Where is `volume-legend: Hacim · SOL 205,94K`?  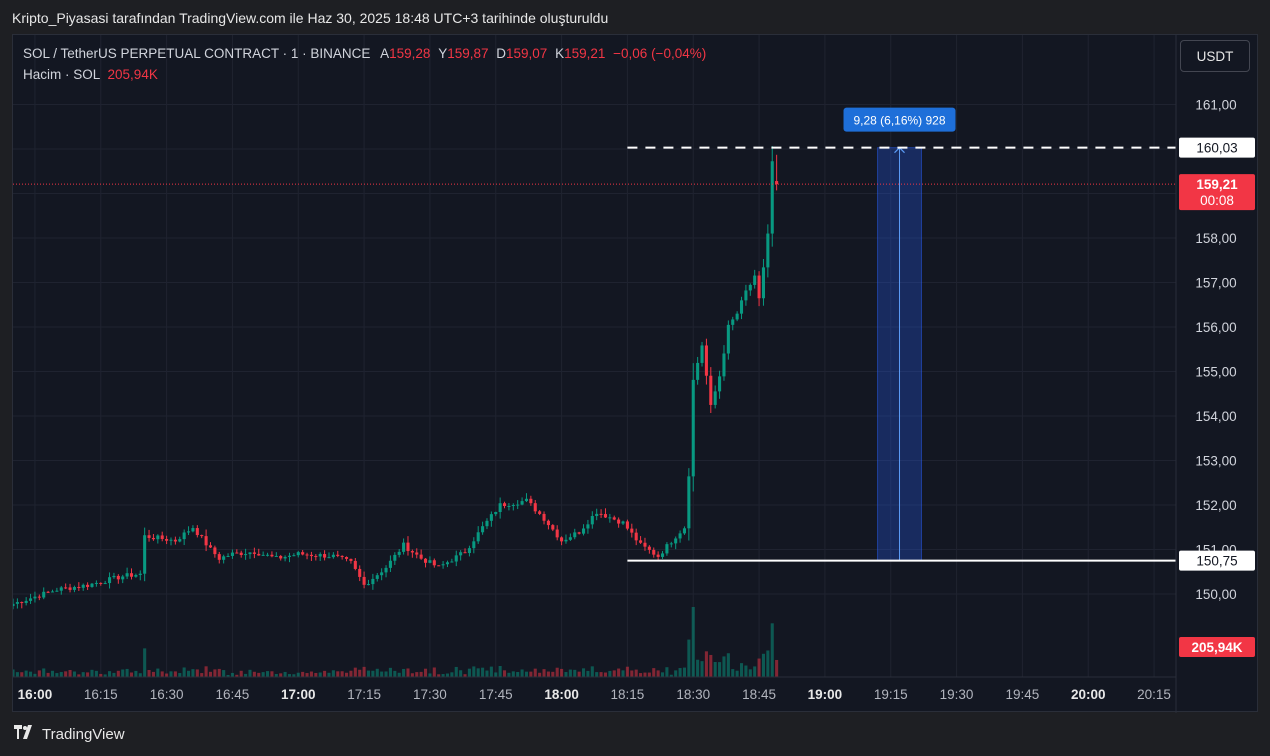
volume-legend: Hacim · SOL 205,94K is located at coordinates (90, 74).